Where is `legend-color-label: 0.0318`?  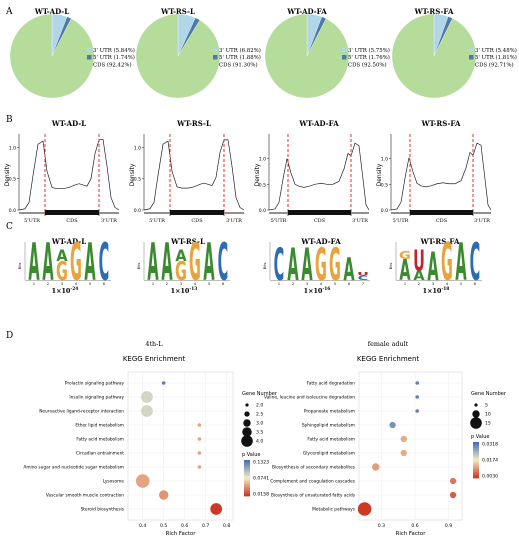 legend-color-label: 0.0318 is located at coordinates (490, 445).